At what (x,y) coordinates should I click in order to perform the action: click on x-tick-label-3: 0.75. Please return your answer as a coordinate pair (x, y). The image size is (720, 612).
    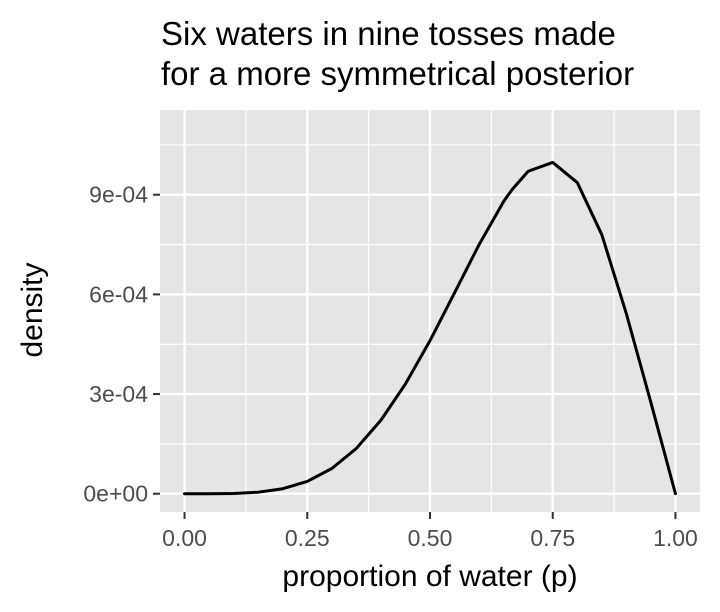
    Looking at the image, I should click on (552, 538).